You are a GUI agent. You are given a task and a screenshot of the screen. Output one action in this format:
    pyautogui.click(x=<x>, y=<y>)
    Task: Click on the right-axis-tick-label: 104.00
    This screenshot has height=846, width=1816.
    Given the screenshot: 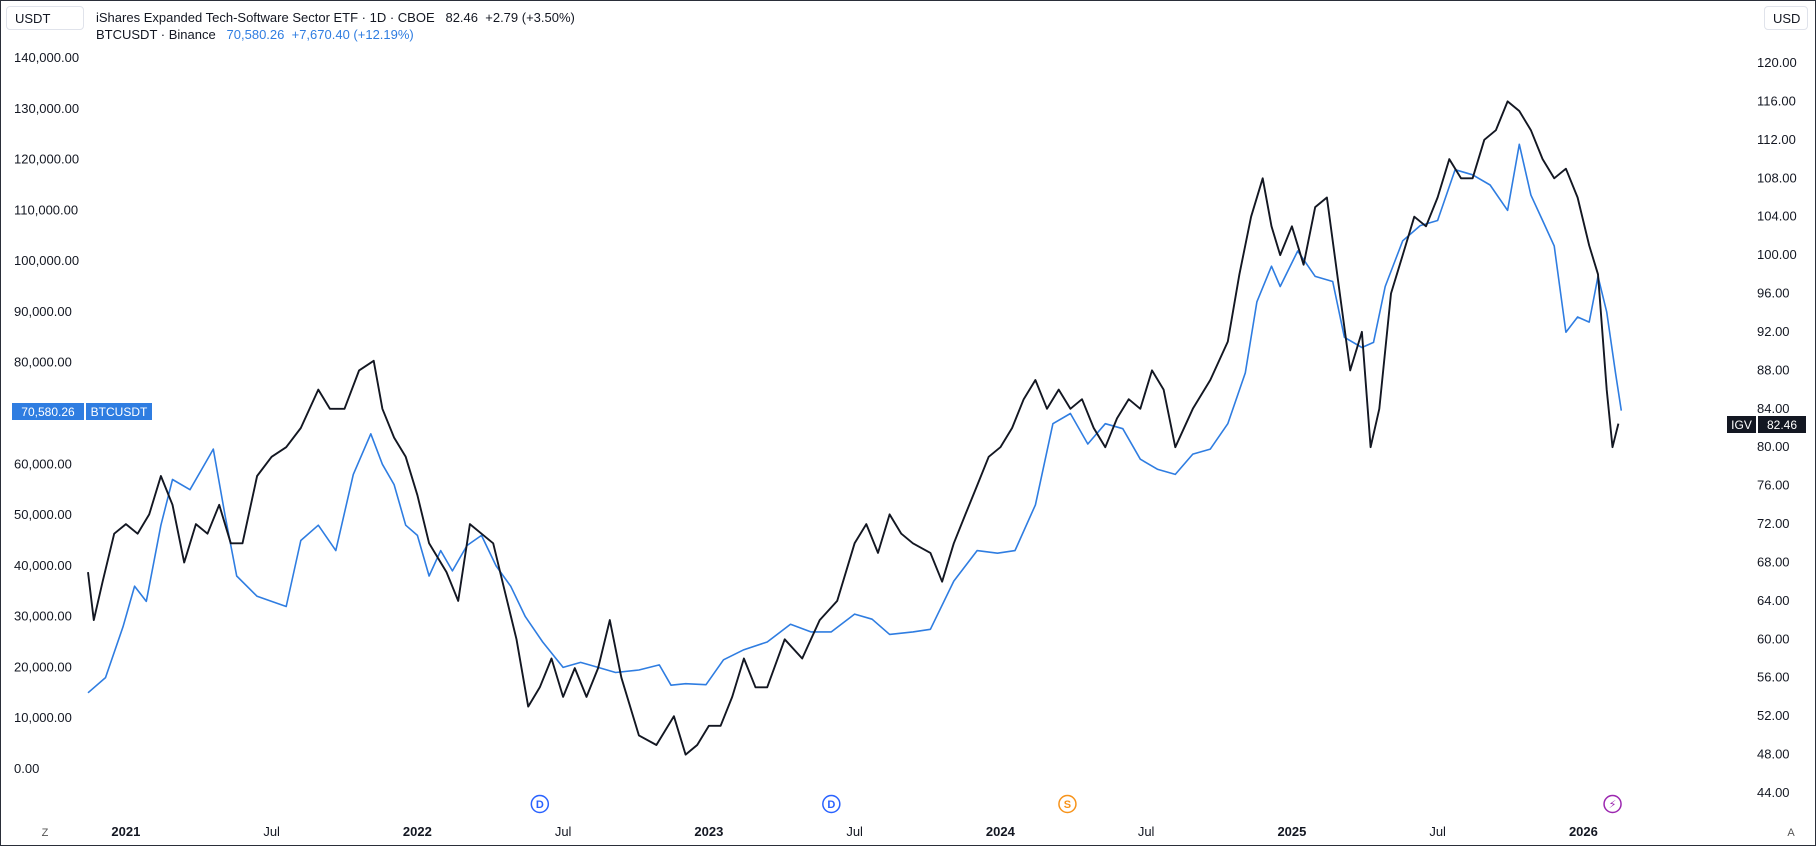 What is the action you would take?
    pyautogui.click(x=1777, y=216)
    